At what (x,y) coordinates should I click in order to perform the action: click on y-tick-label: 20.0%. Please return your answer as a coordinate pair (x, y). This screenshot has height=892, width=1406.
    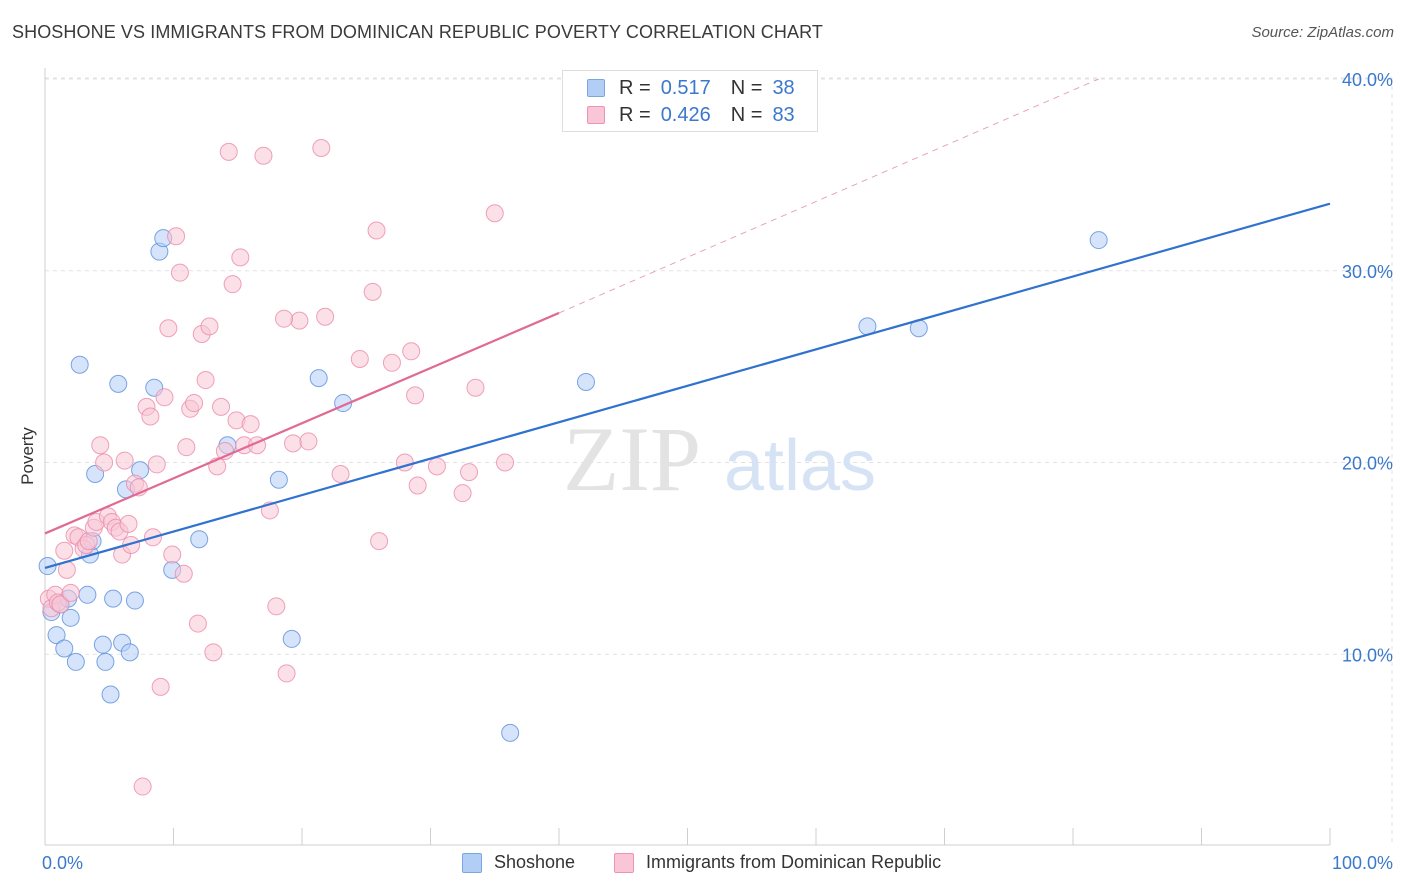
    Looking at the image, I should click on (1367, 464).